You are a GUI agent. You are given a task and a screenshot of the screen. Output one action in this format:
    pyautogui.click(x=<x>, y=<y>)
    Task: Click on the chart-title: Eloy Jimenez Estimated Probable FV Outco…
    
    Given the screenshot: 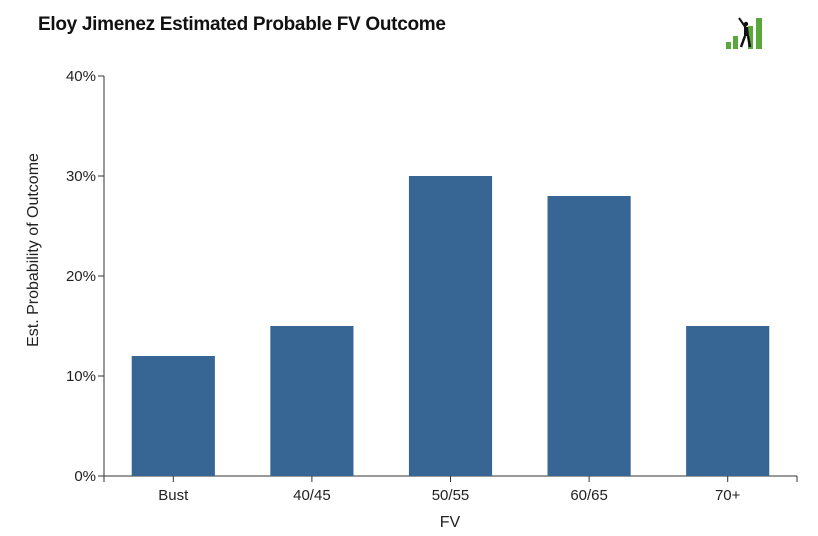 What is the action you would take?
    pyautogui.click(x=242, y=24)
    